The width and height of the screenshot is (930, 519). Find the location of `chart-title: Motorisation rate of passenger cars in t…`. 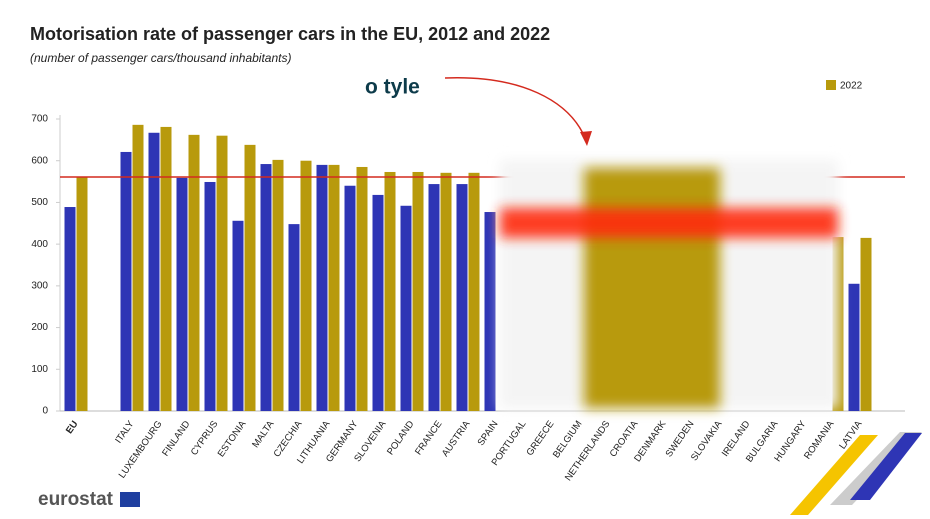

chart-title: Motorisation rate of passenger cars in t… is located at coordinates (290, 34).